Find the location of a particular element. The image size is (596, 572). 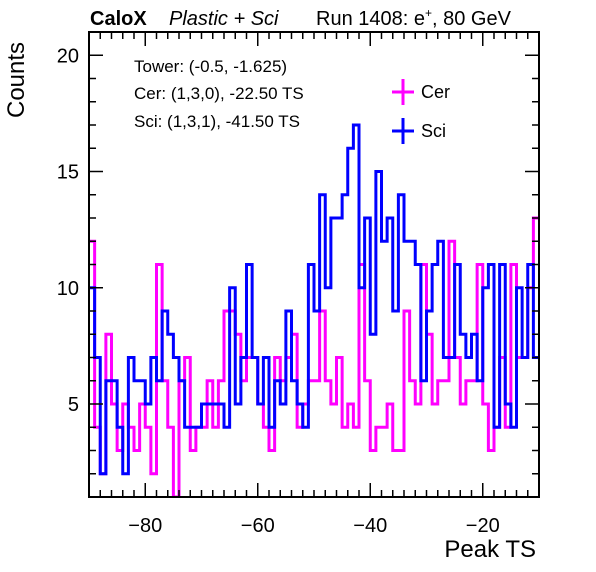

y-tick-label: 10 is located at coordinates (68, 289).